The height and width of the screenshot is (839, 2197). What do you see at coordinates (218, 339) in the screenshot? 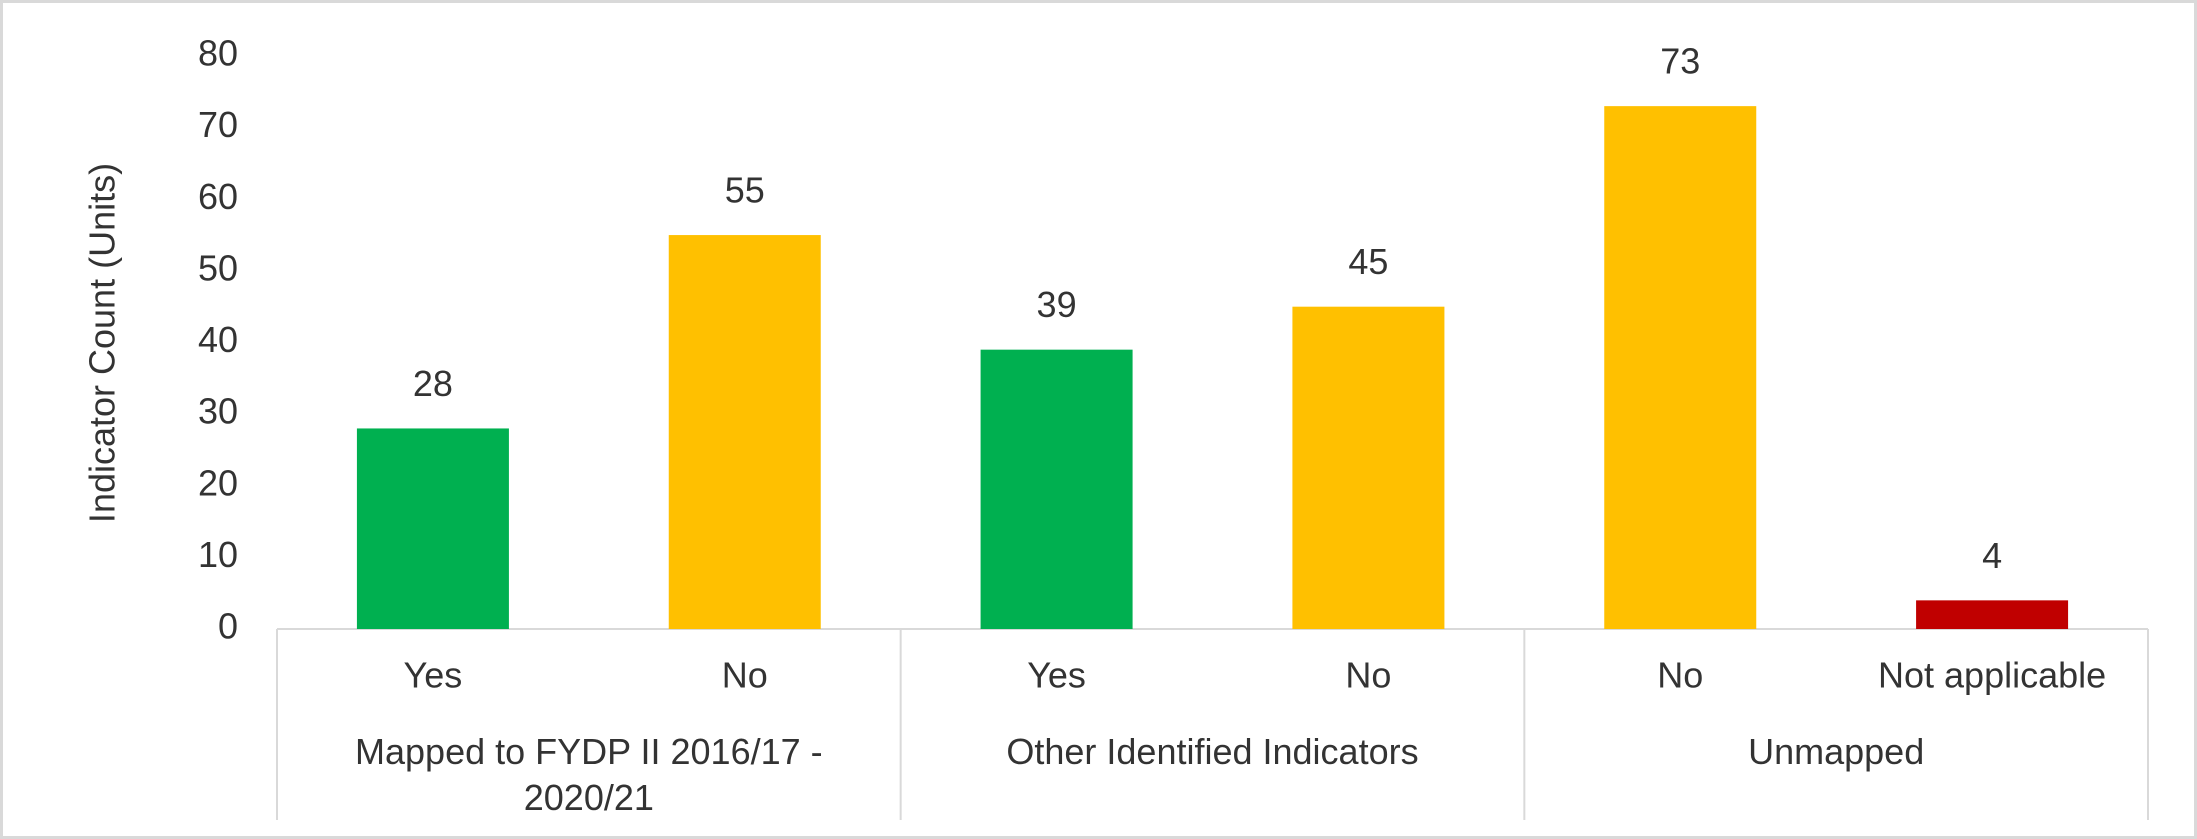
I see `y-tick-label: 40` at bounding box center [218, 339].